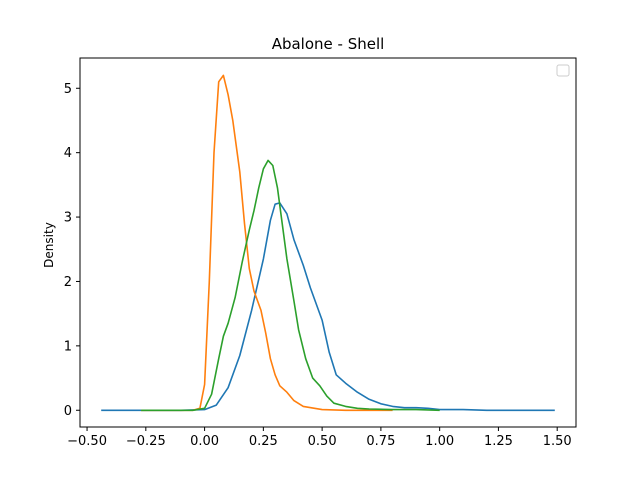  What do you see at coordinates (563, 70) in the screenshot?
I see `legend-box` at bounding box center [563, 70].